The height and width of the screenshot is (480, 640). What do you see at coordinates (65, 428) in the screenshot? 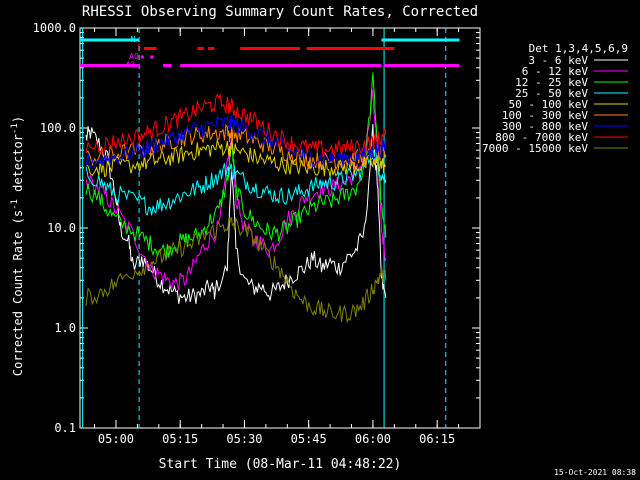
I see `y-tick-label: 0.1` at bounding box center [65, 428].